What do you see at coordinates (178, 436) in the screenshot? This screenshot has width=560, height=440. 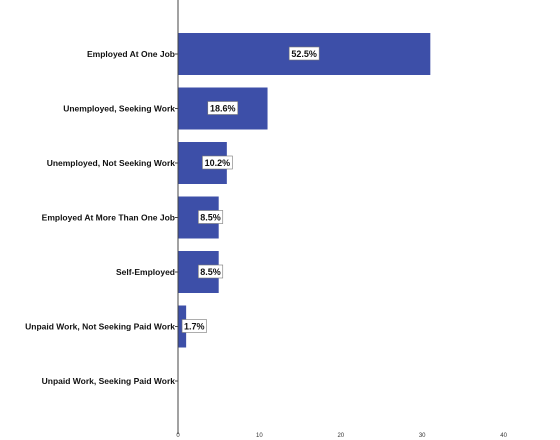 I see `x-tick-label: 0` at bounding box center [178, 436].